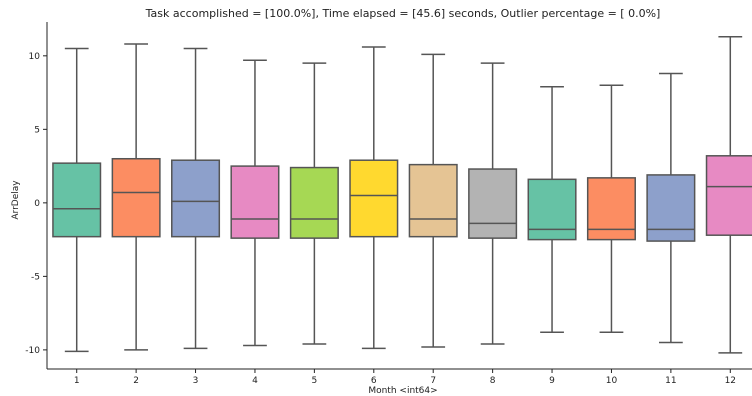 Image resolution: width=752 pixels, height=396 pixels. I want to click on x-axis-label: Month <int64>, so click(402, 391).